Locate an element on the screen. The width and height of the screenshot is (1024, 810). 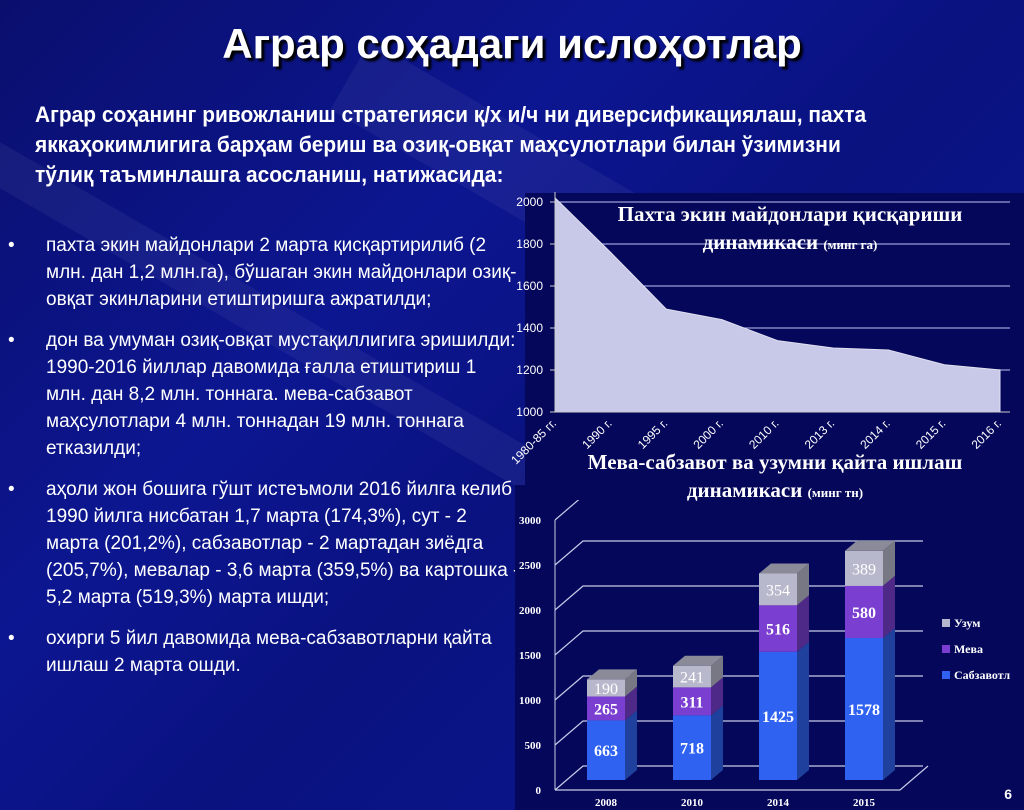
svg-text: 0 is located at coordinates (539, 791).